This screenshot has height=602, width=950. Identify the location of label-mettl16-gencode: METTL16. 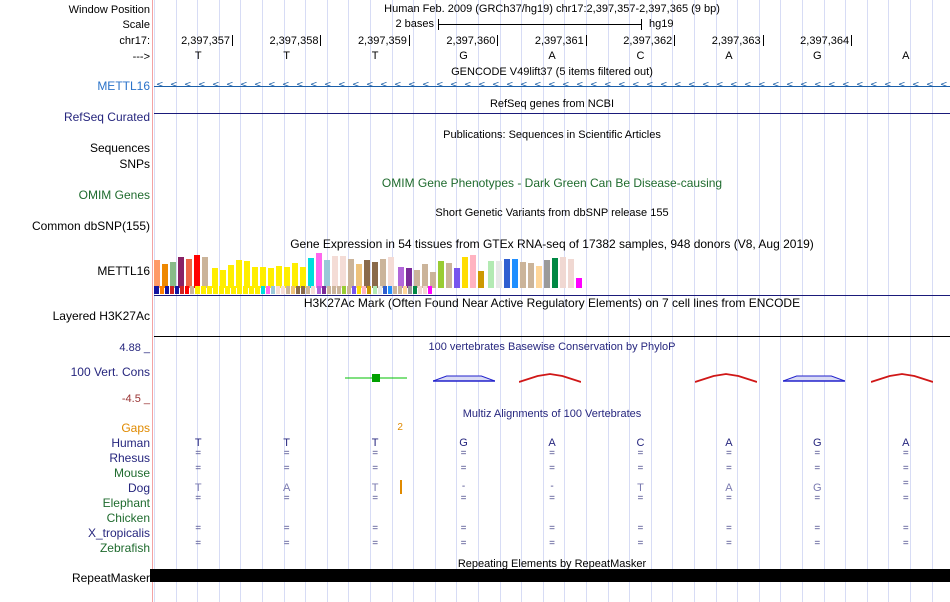
(123, 86).